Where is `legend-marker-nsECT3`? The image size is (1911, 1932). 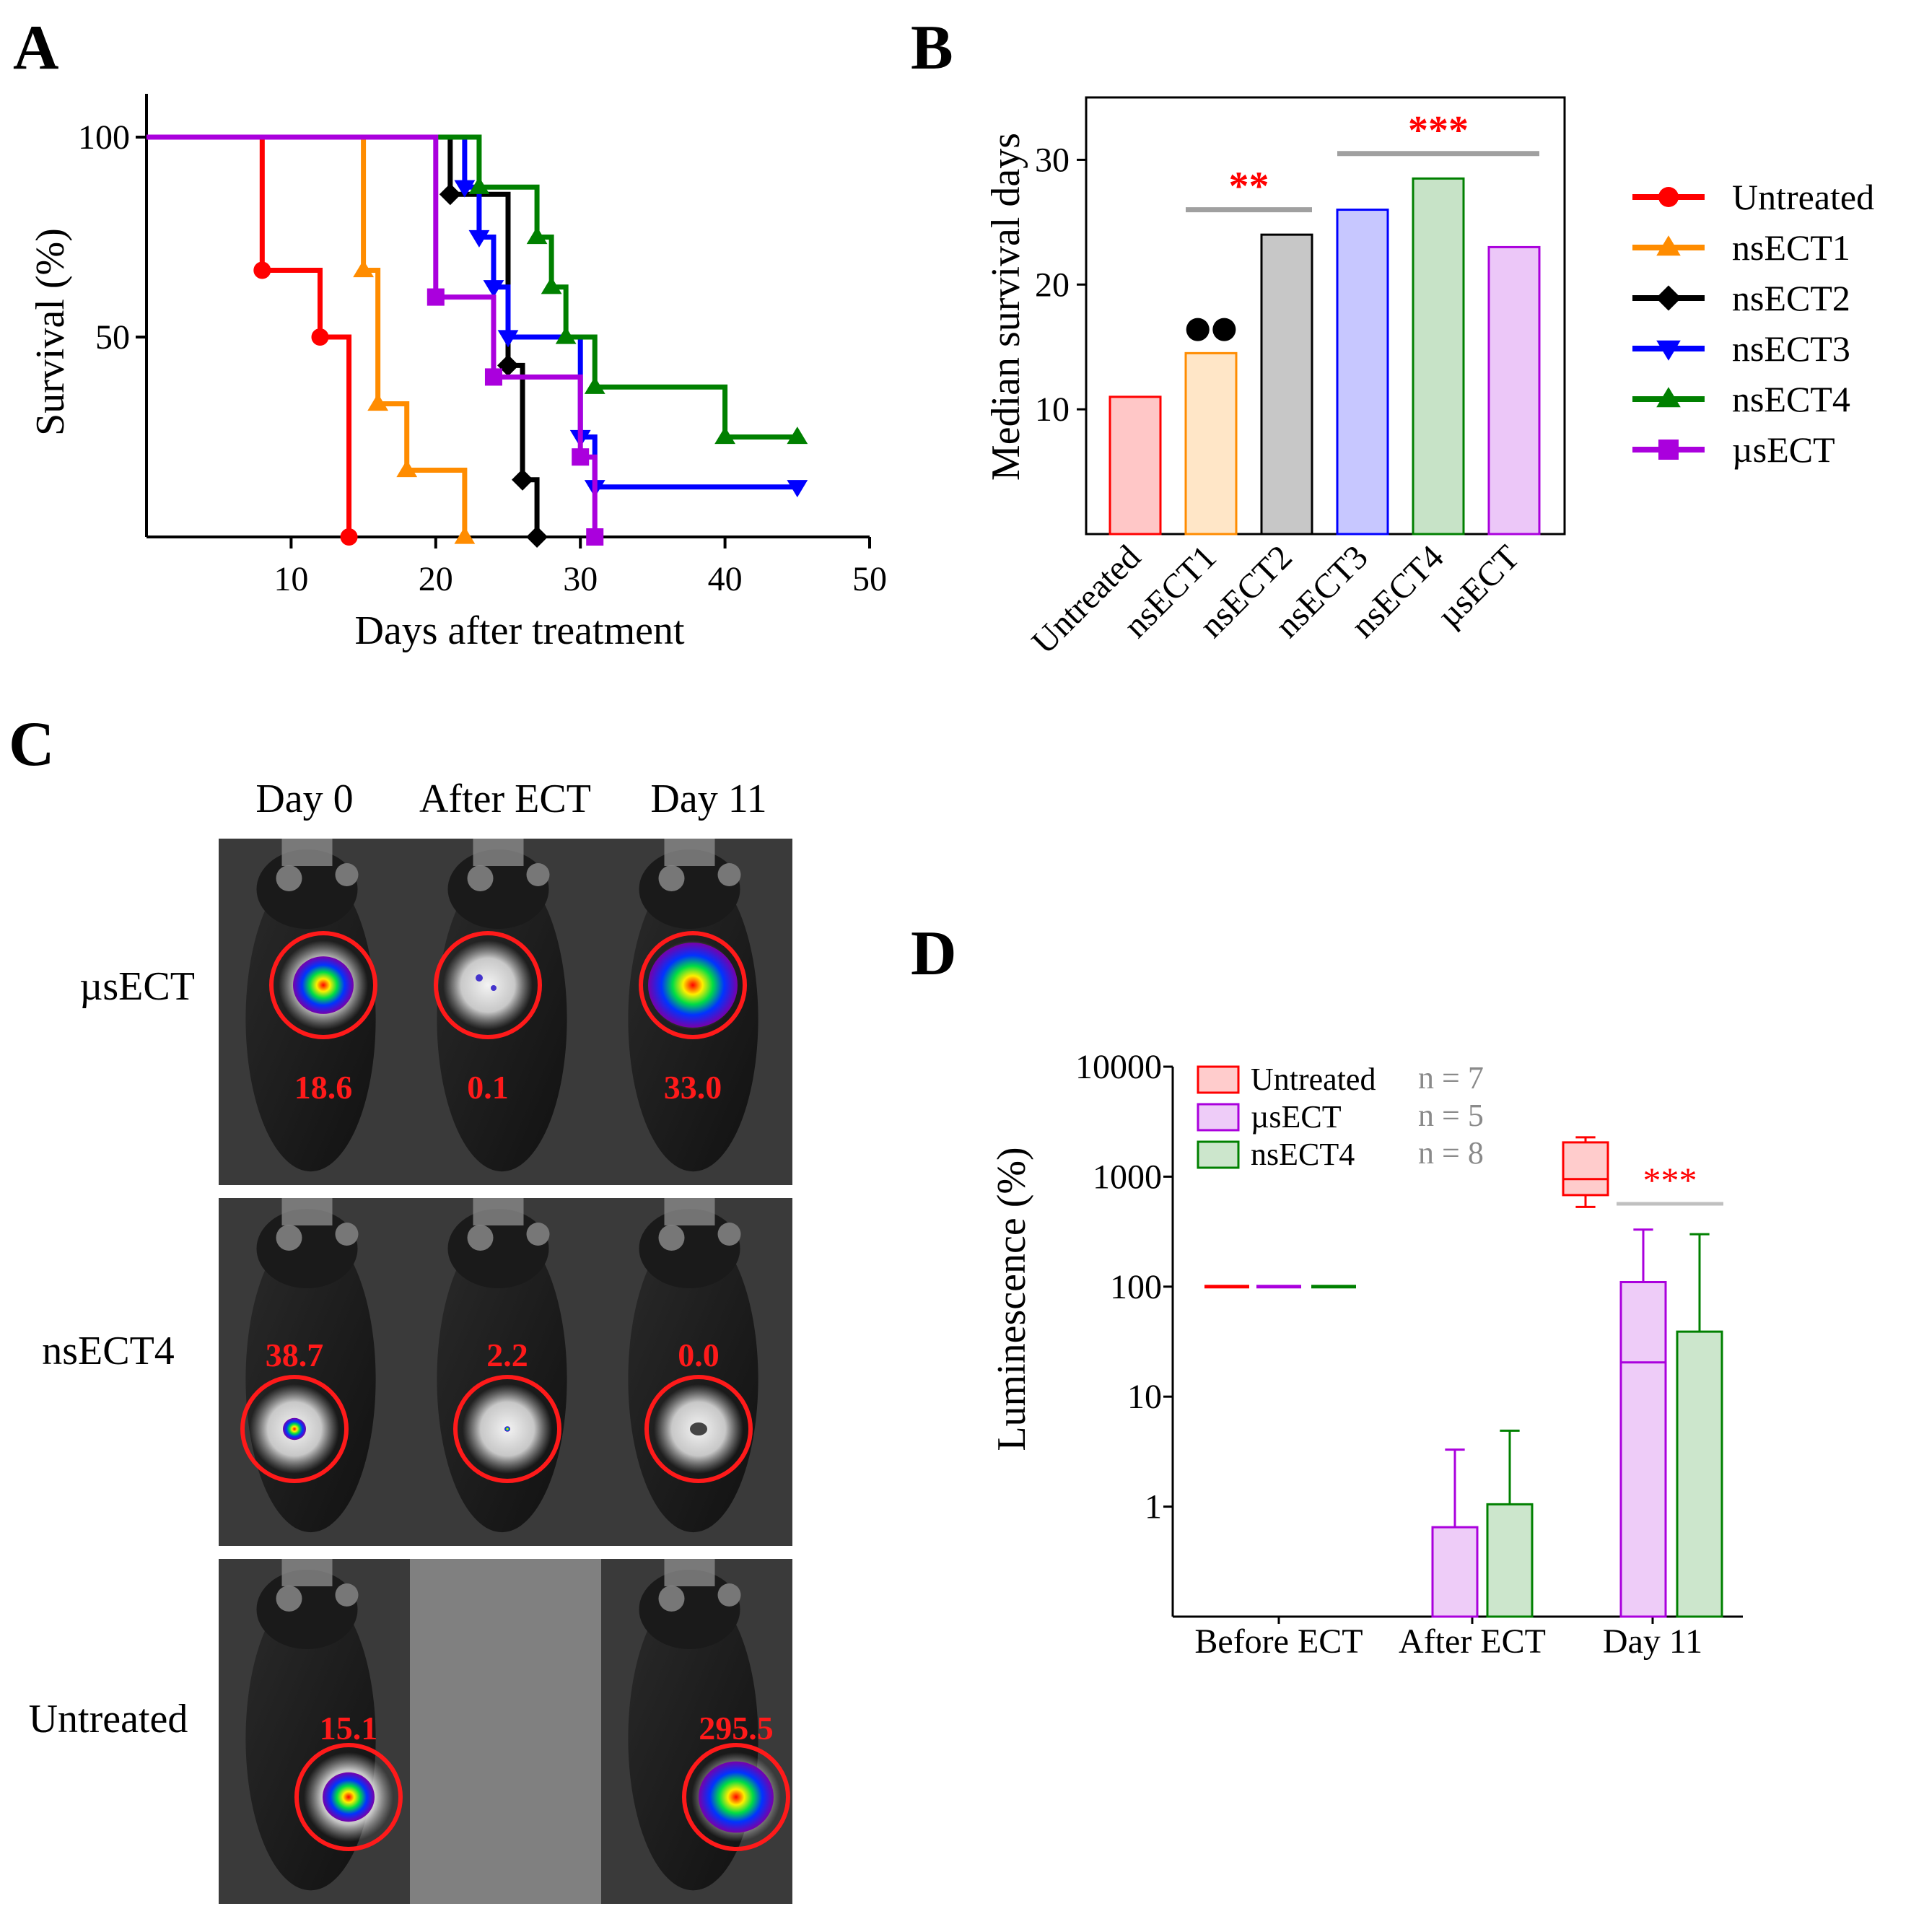 legend-marker-nsECT3 is located at coordinates (1668, 350).